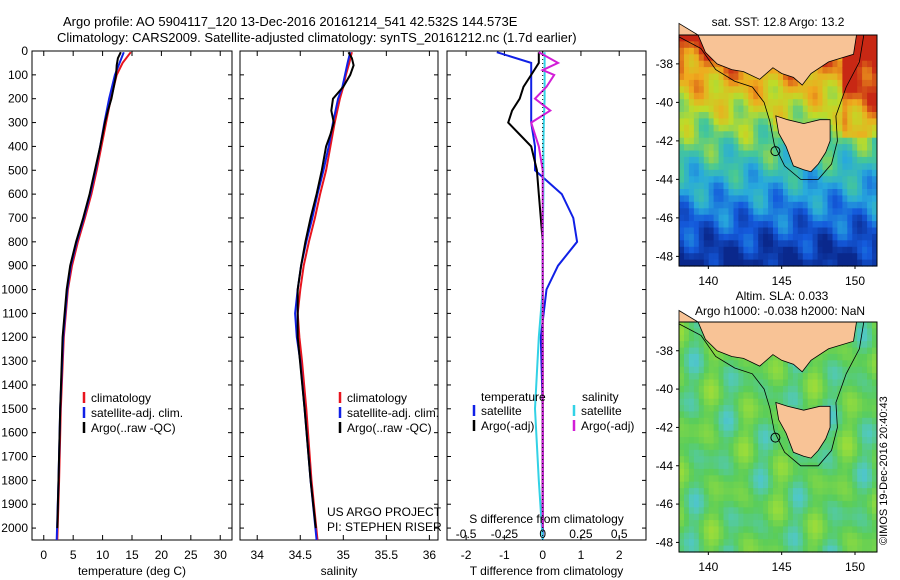 This screenshot has width=900, height=580. What do you see at coordinates (537, 295) in the screenshot?
I see `series-line-temperature-satellite` at bounding box center [537, 295].